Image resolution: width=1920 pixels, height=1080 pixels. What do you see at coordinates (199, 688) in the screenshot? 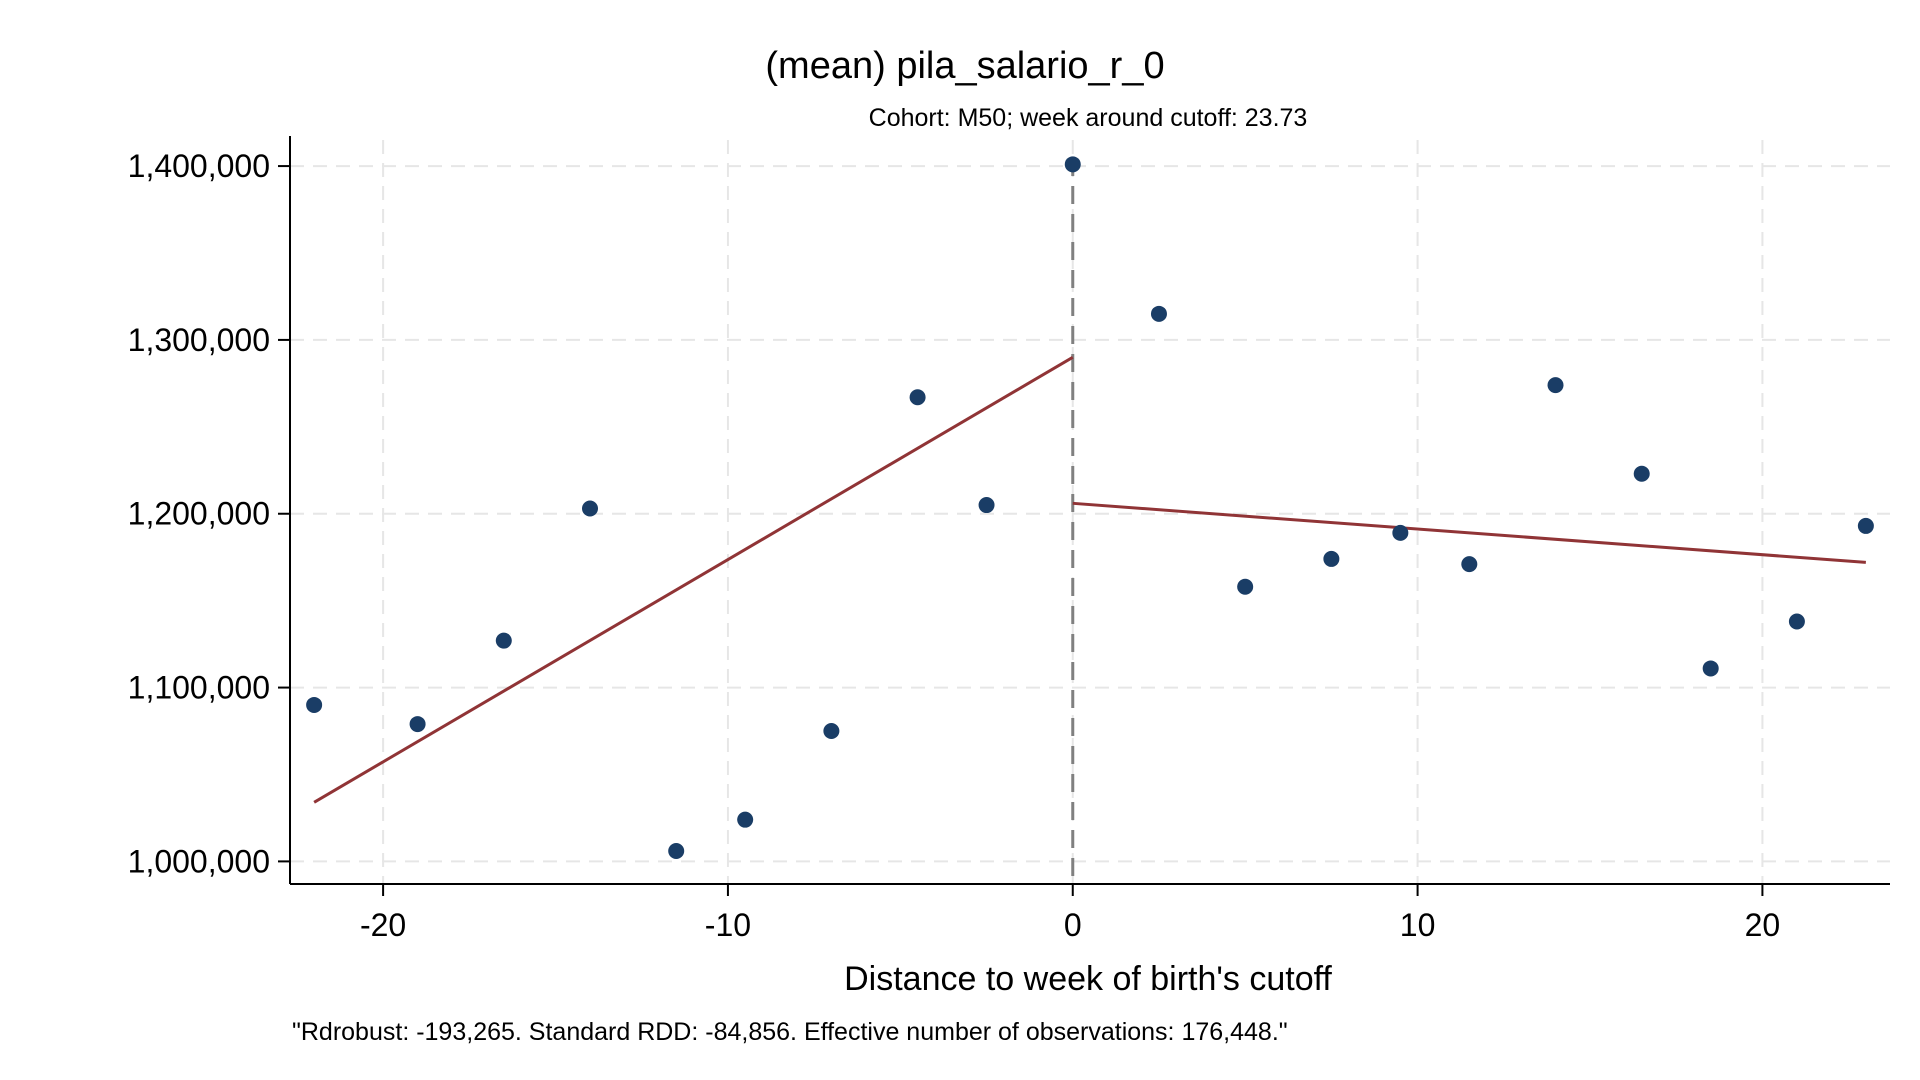
I see `y-tick-label-1: 1,100,000` at bounding box center [199, 688].